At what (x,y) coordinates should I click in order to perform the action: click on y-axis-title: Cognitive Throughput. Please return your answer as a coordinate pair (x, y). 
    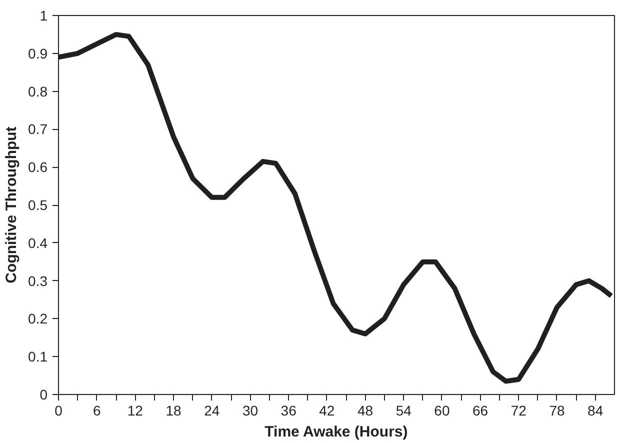
    Looking at the image, I should click on (11, 205).